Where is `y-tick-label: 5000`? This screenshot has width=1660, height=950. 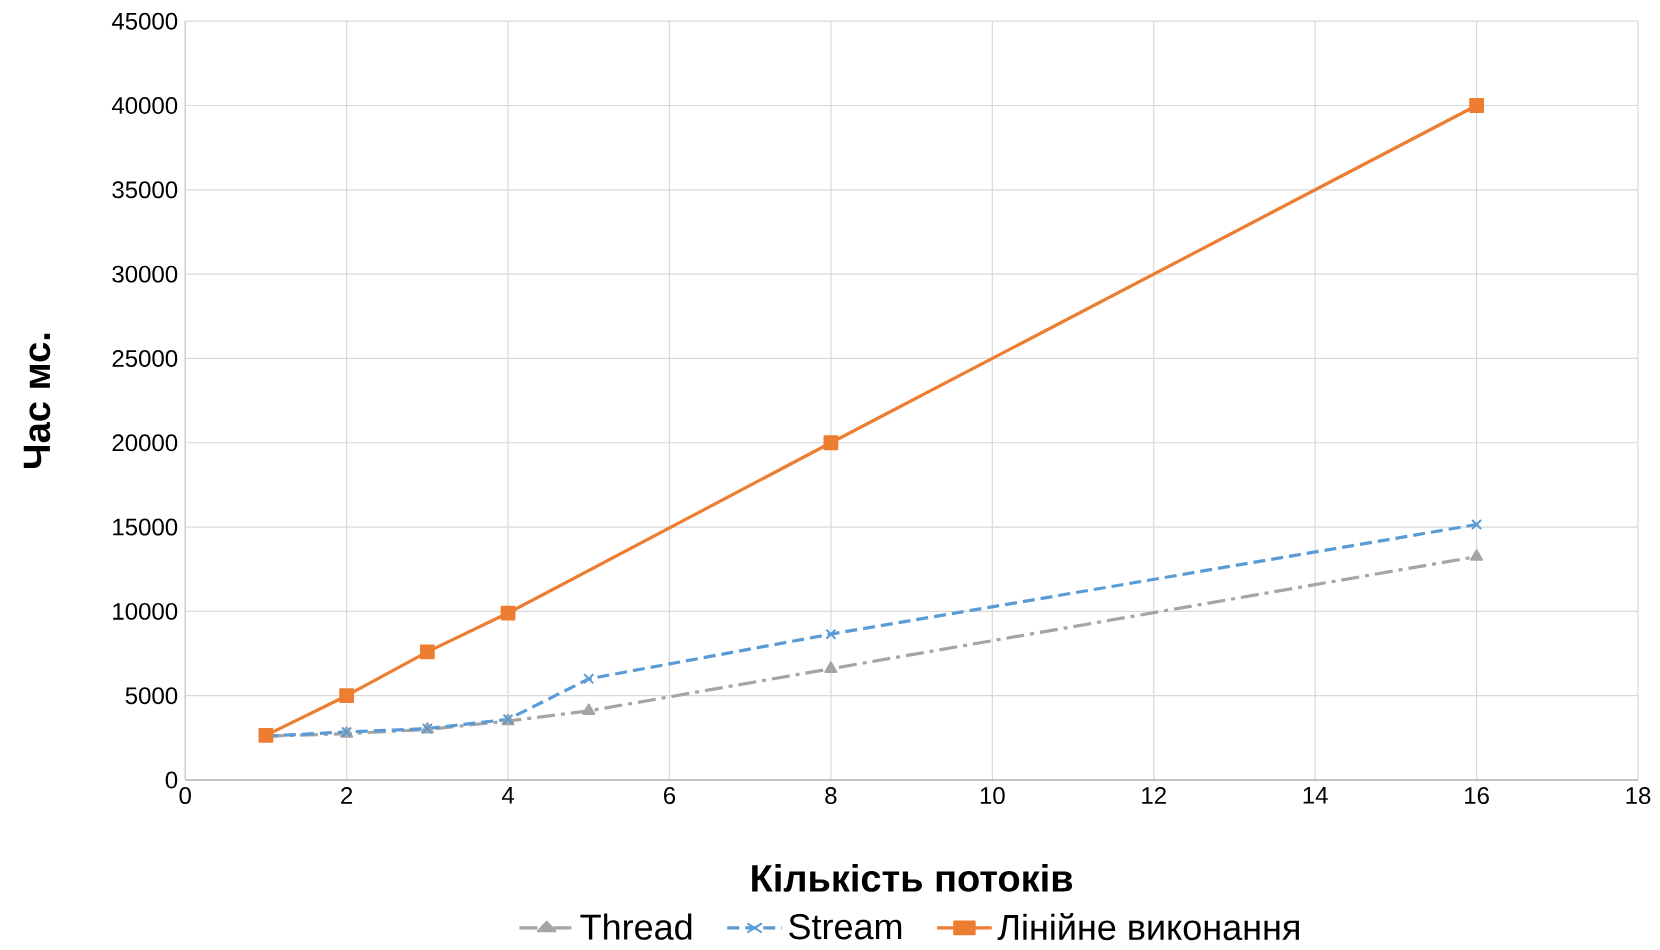
y-tick-label: 5000 is located at coordinates (151, 696).